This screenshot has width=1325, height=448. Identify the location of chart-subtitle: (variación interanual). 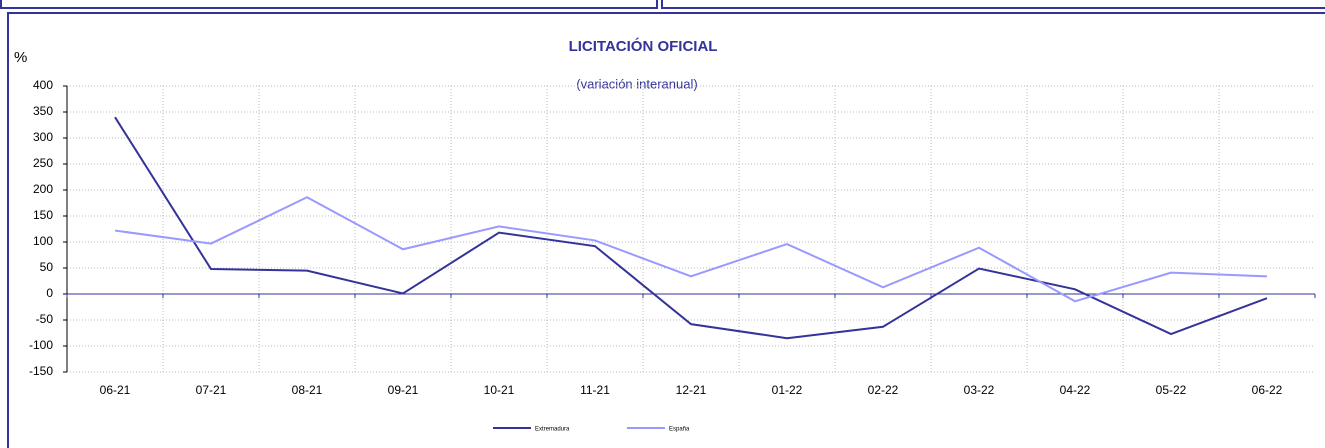
(636, 83).